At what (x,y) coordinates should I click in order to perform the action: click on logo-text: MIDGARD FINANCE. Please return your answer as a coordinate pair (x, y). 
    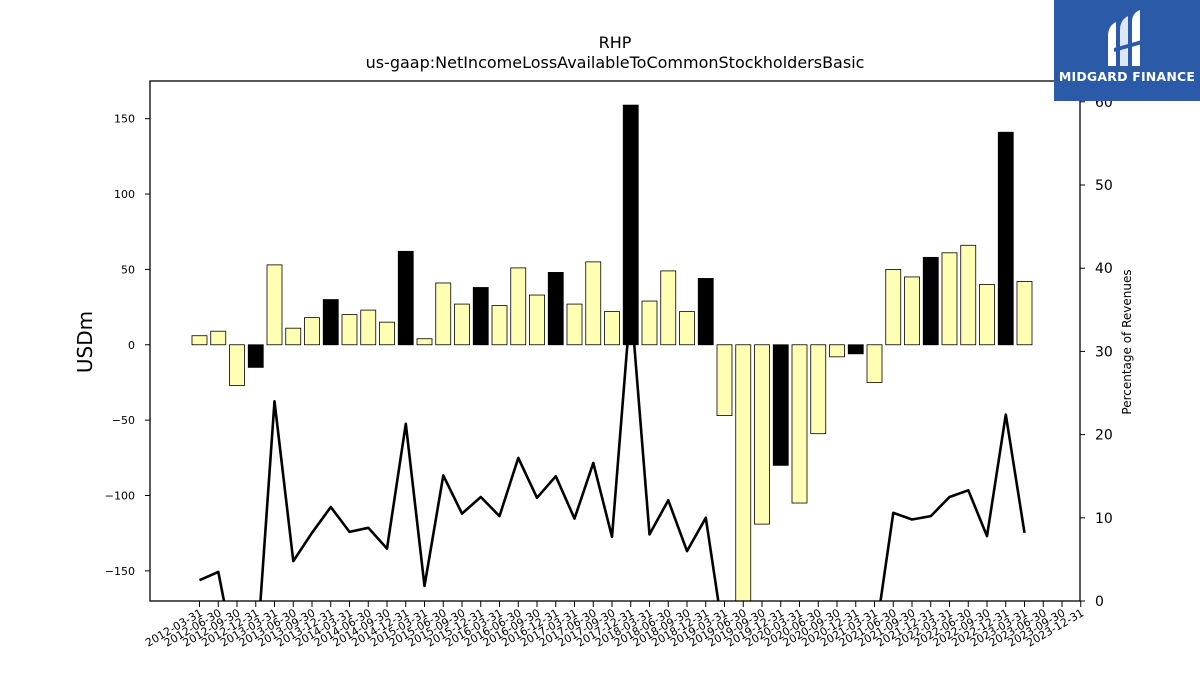
    Looking at the image, I should click on (1127, 76).